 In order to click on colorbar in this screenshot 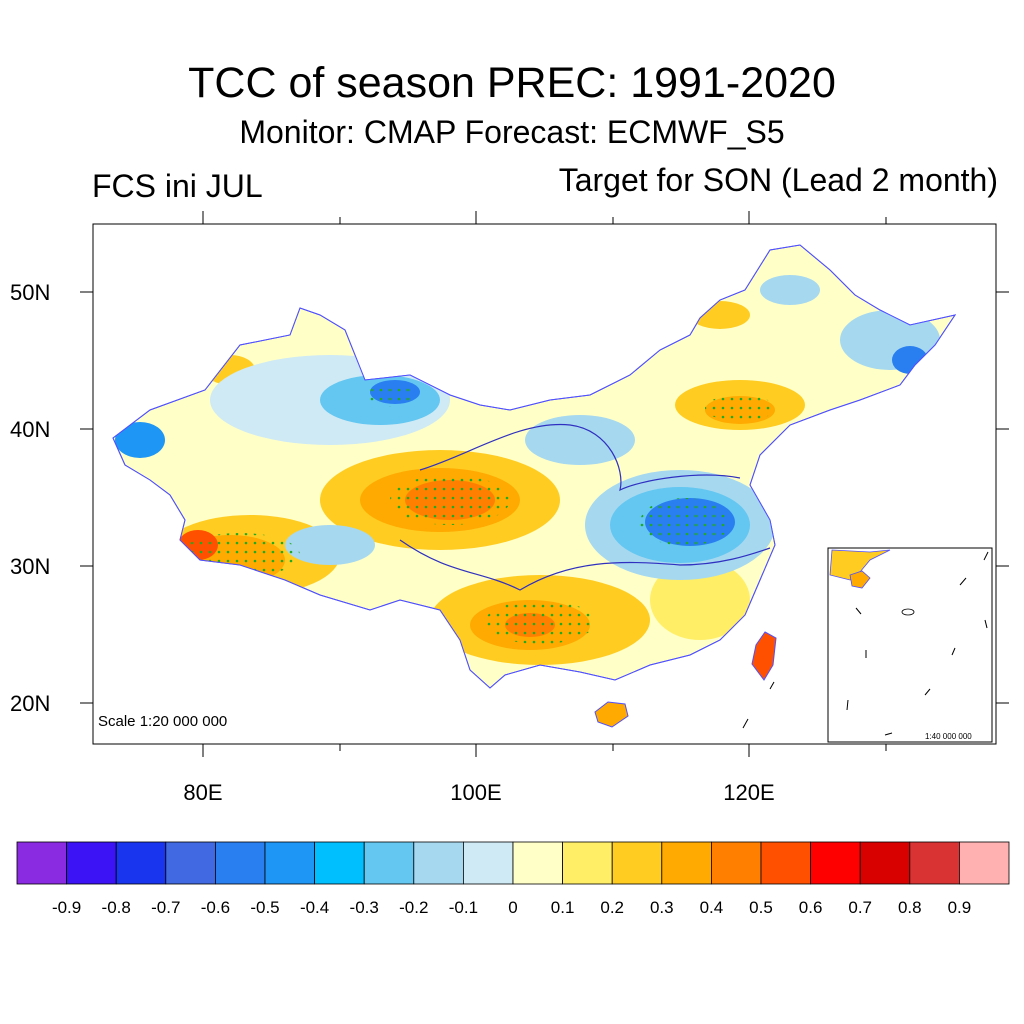, I will do `click(513, 863)`.